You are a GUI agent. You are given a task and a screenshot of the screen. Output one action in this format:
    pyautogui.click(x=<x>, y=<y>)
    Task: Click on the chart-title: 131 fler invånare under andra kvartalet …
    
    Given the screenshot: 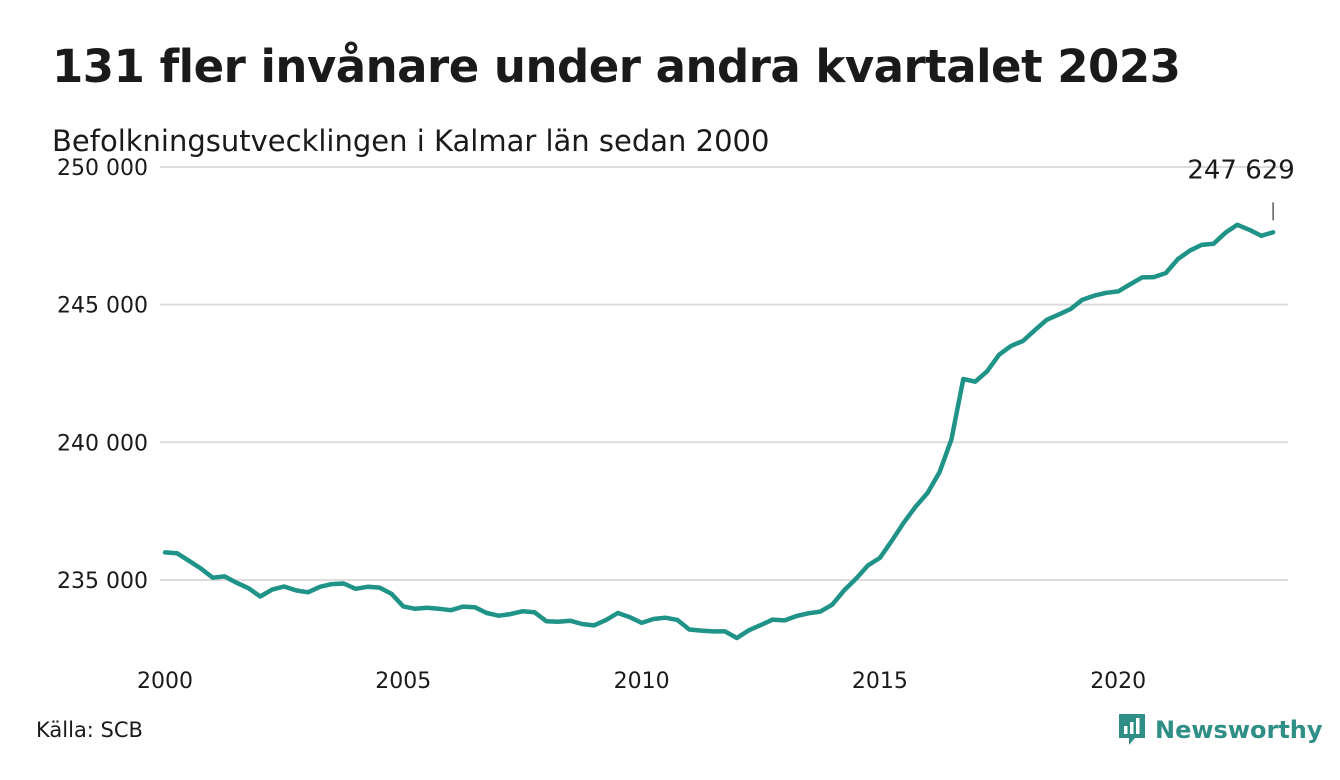 What is the action you would take?
    pyautogui.click(x=616, y=66)
    